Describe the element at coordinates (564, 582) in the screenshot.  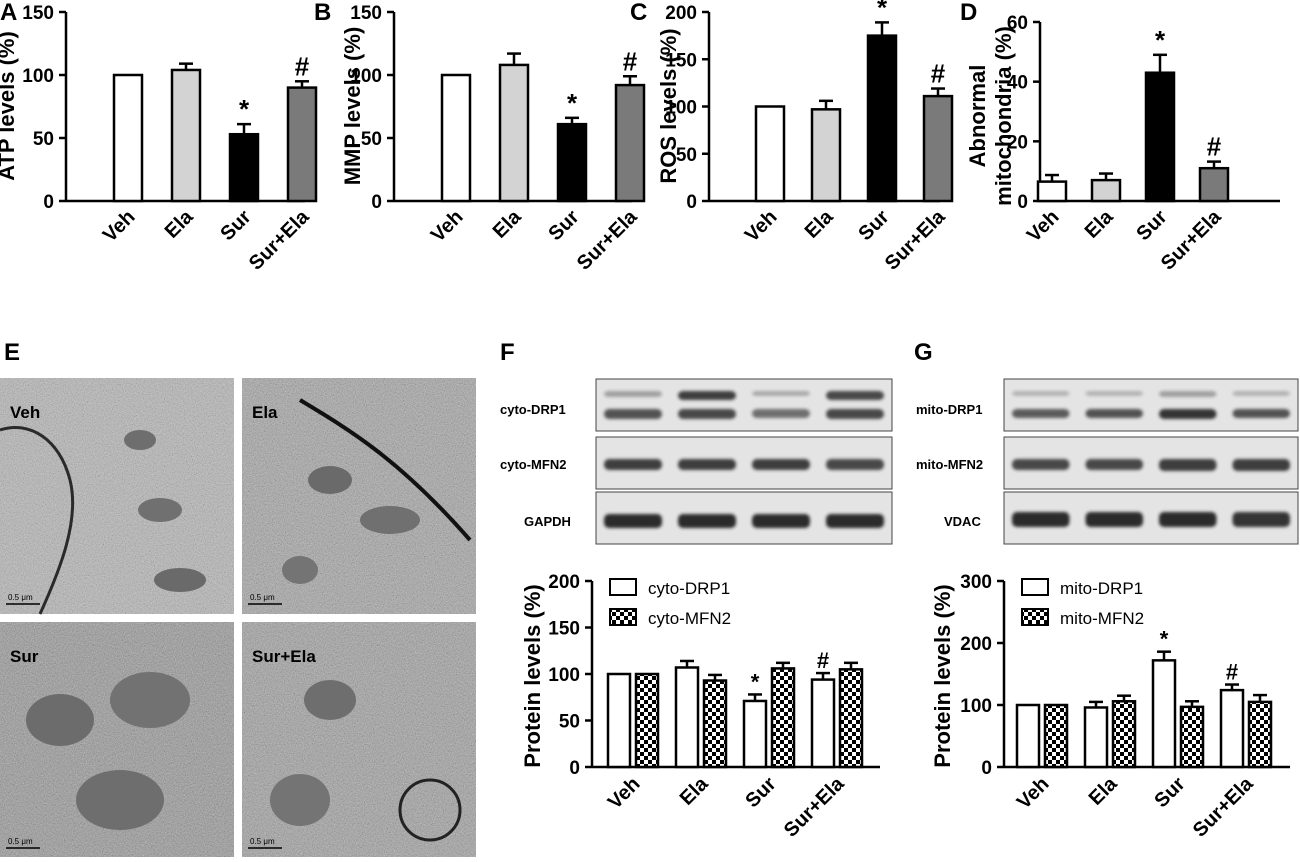
I see `y-tick-label-f: 200` at that location.